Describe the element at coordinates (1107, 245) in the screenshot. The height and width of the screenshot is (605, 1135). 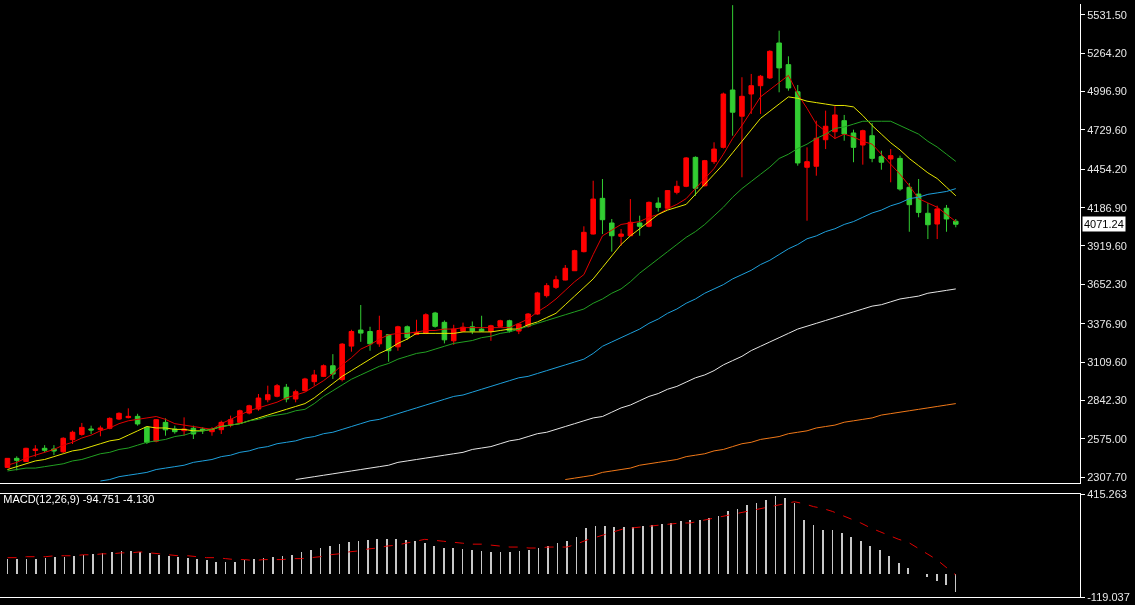
I see `y-tick-label: 3919.60` at that location.